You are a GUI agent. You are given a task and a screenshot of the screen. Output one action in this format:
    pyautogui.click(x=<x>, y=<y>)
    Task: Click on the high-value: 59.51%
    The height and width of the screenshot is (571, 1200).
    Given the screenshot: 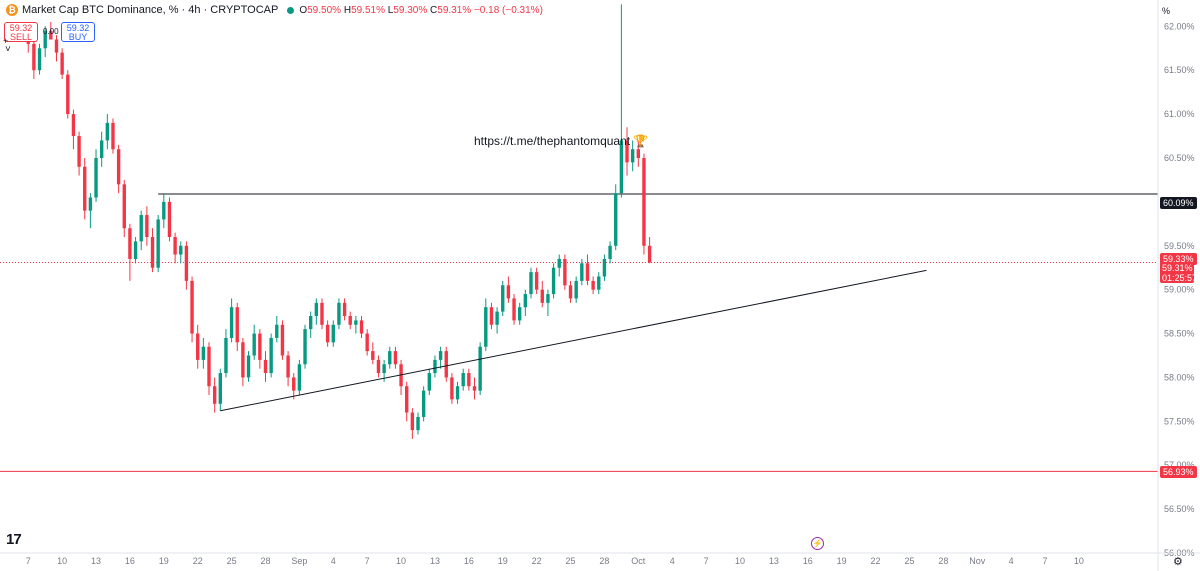 What is the action you would take?
    pyautogui.click(x=368, y=10)
    